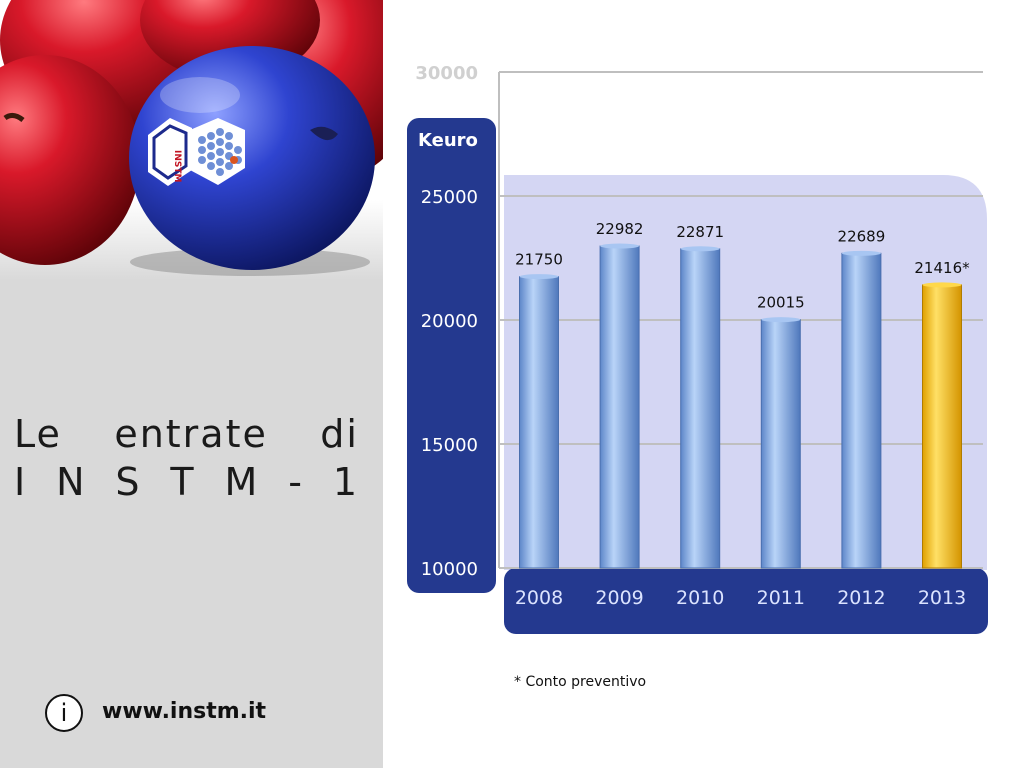 Image resolution: width=1024 pixels, height=773 pixels. What do you see at coordinates (539, 260) in the screenshot?
I see `data-label: 21750` at bounding box center [539, 260].